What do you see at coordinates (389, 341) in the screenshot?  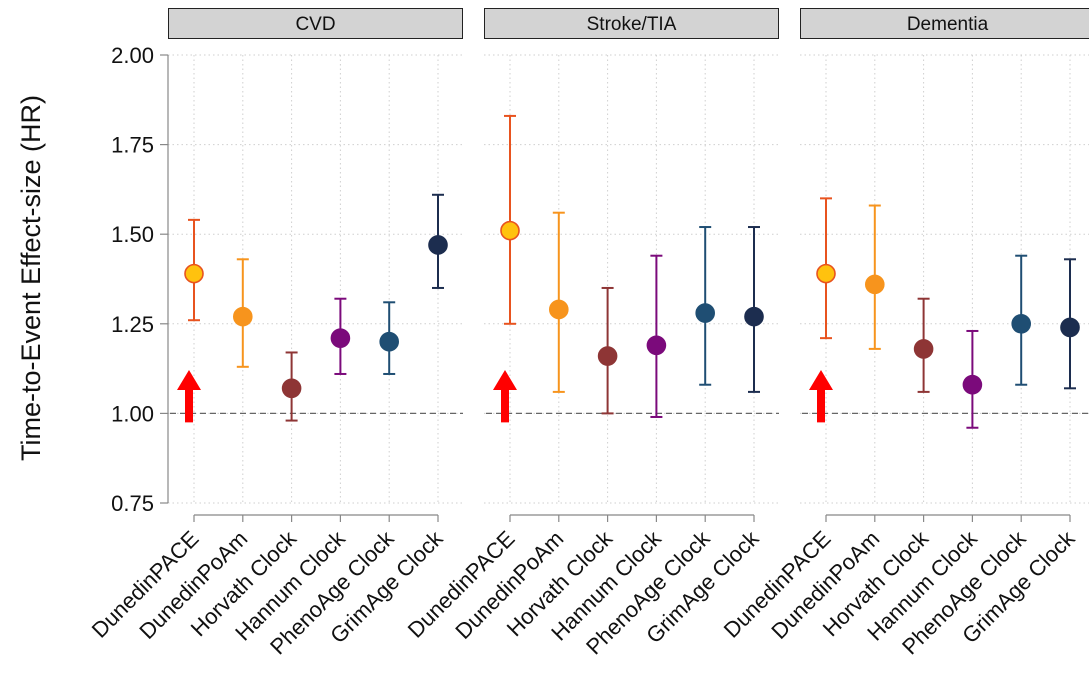 I see `point-cvd-phenoage-clock` at bounding box center [389, 341].